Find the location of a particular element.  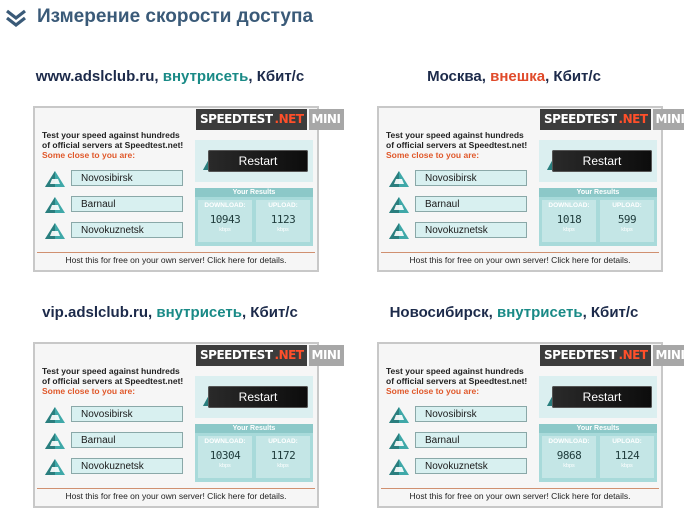

upload-value: 1123 is located at coordinates (283, 219).